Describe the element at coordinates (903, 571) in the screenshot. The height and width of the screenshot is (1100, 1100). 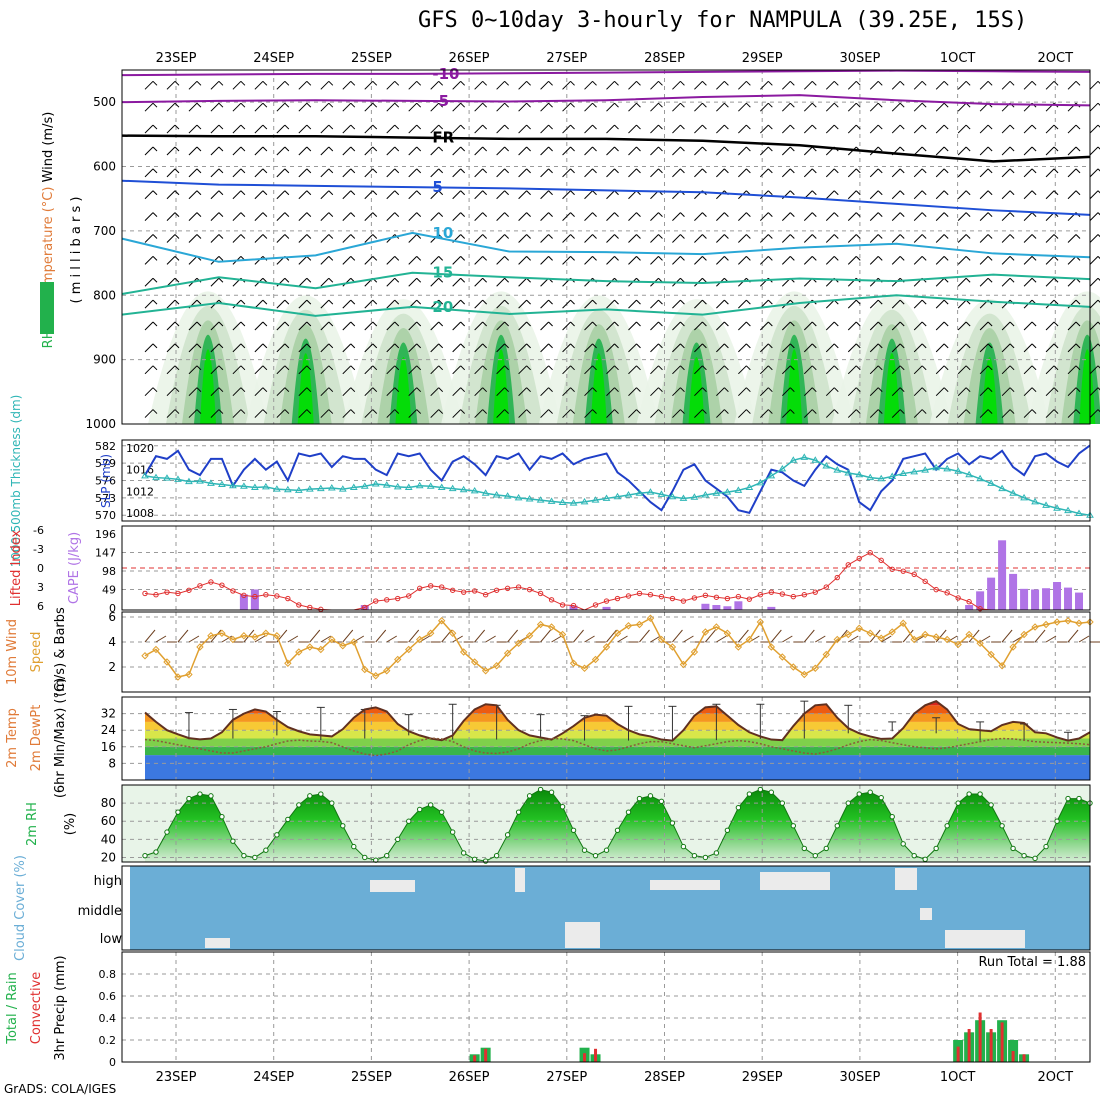
I see `li-marker` at that location.